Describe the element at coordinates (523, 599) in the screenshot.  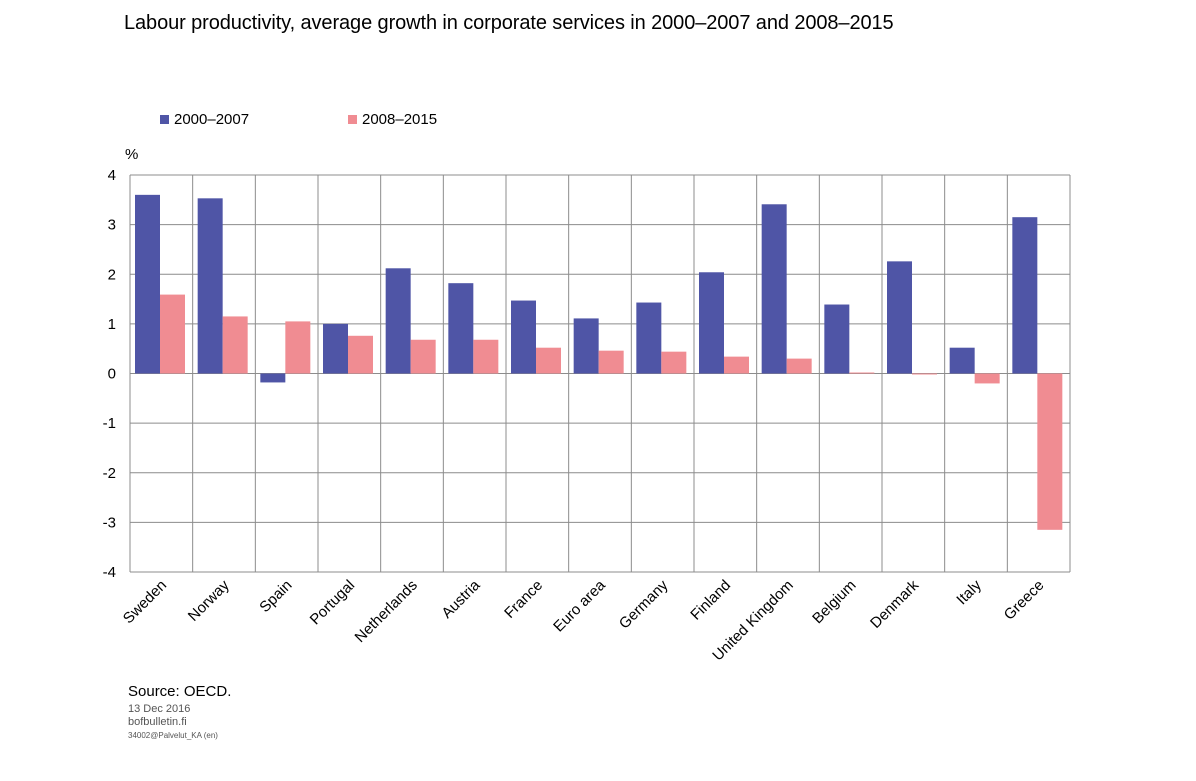
I see `x-tick-label: France` at that location.